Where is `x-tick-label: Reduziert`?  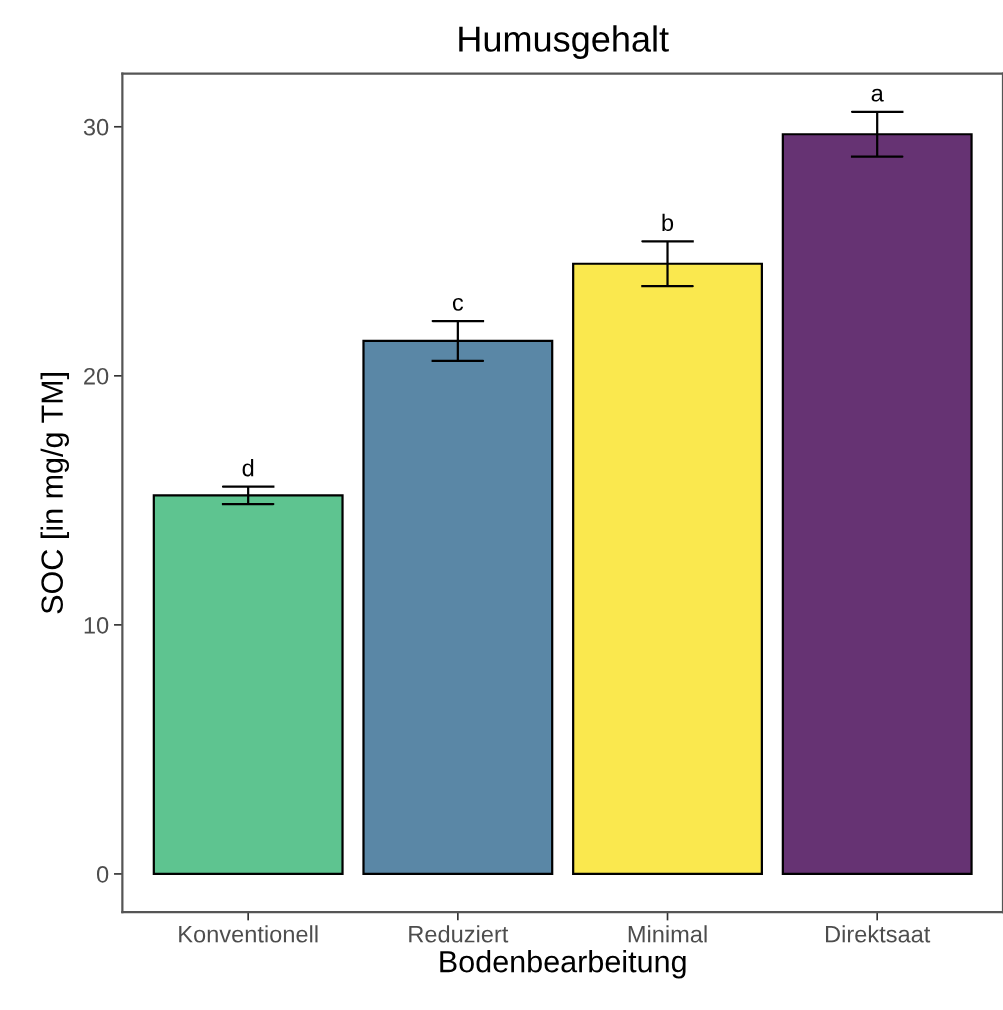 x-tick-label: Reduziert is located at coordinates (459, 934).